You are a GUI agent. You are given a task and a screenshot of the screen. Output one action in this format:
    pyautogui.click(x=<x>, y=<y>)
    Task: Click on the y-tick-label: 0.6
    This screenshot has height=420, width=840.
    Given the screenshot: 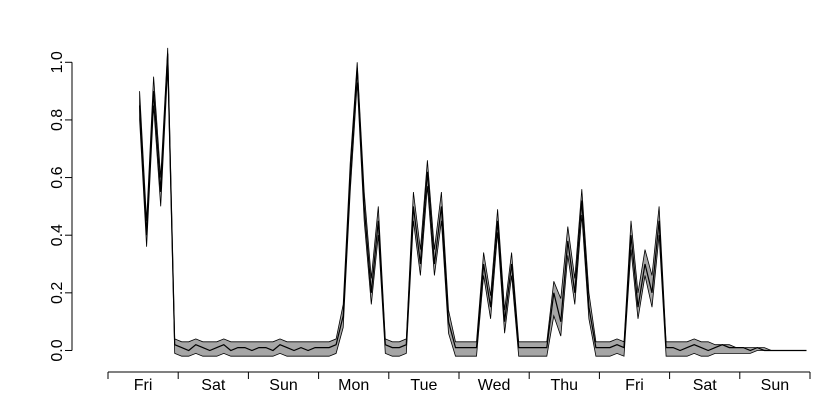 What is the action you would take?
    pyautogui.click(x=57, y=177)
    